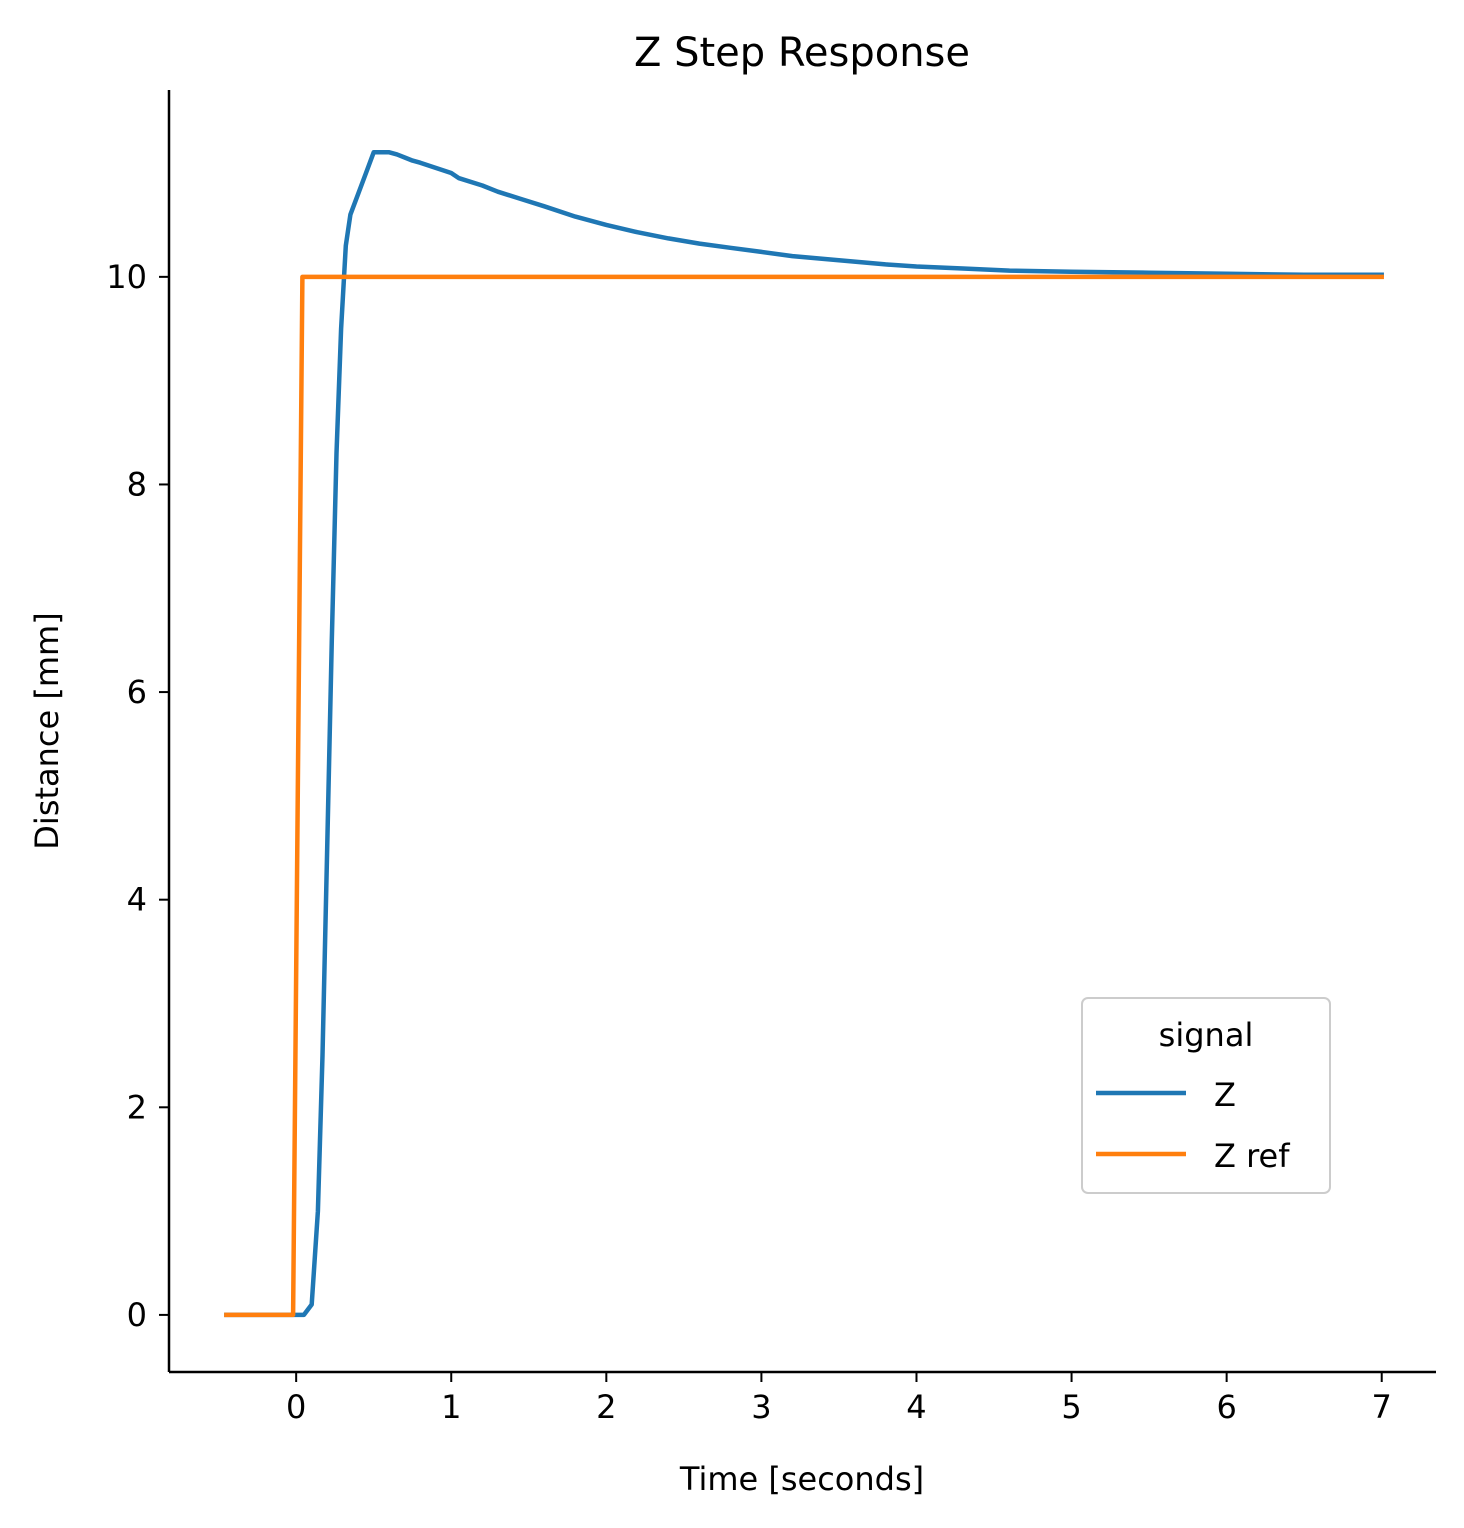 Image resolution: width=1464 pixels, height=1528 pixels. I want to click on legend-label-z-ref: Z ref, so click(1252, 1156).